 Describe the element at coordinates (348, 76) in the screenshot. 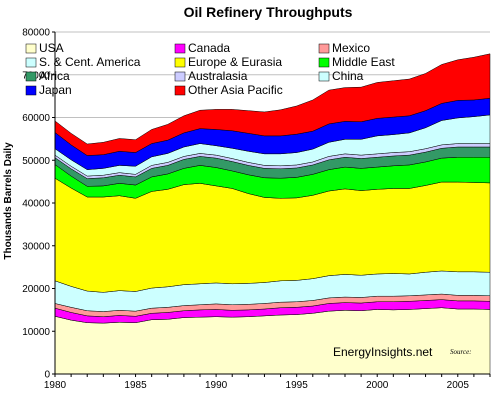

I see `legend-label-china: China` at that location.